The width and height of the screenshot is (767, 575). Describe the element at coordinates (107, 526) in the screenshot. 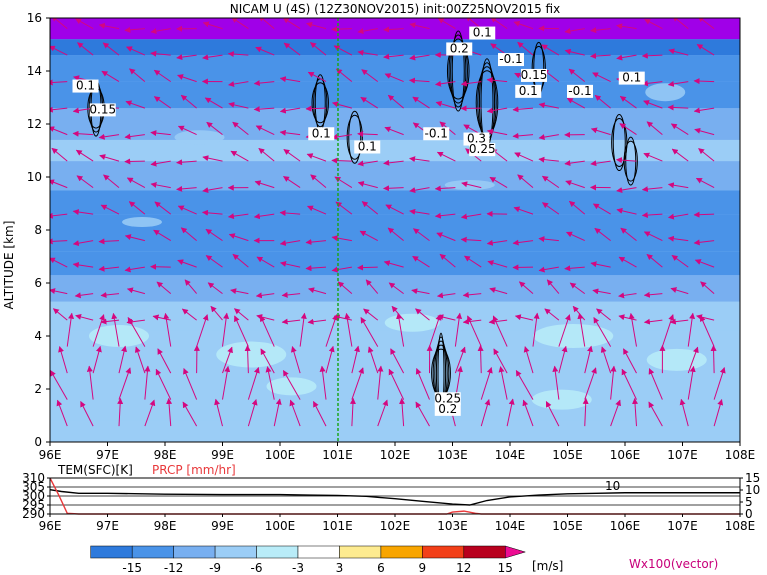

I see `surface-x-tick-label-1: 97E` at that location.